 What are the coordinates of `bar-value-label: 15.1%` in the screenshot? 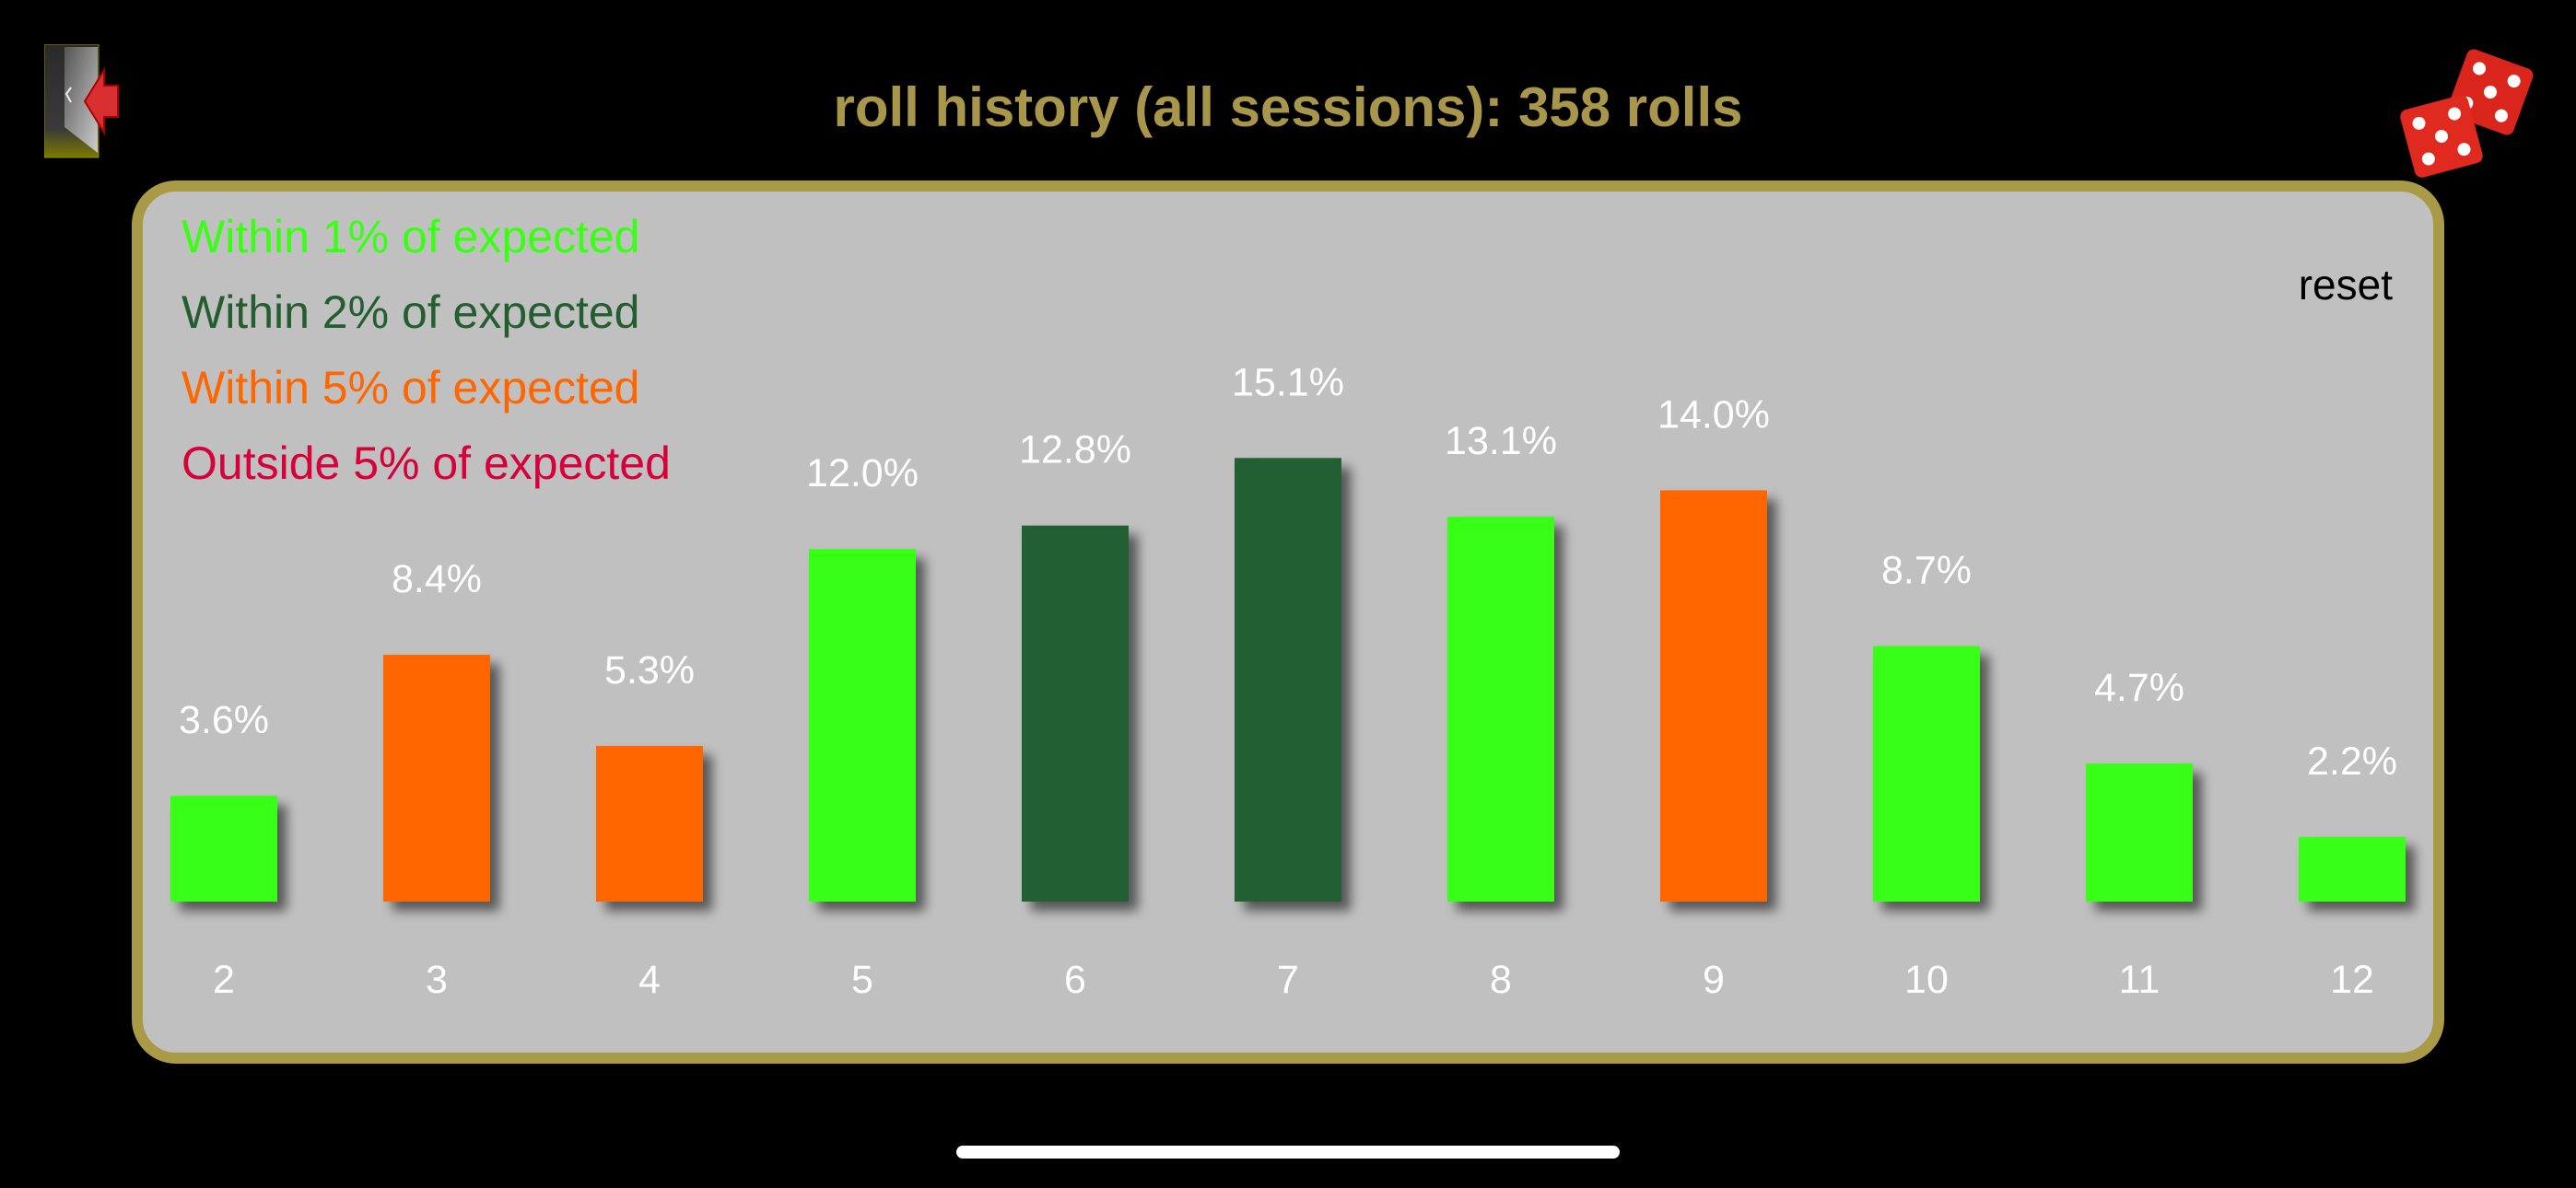 It's located at (1288, 382).